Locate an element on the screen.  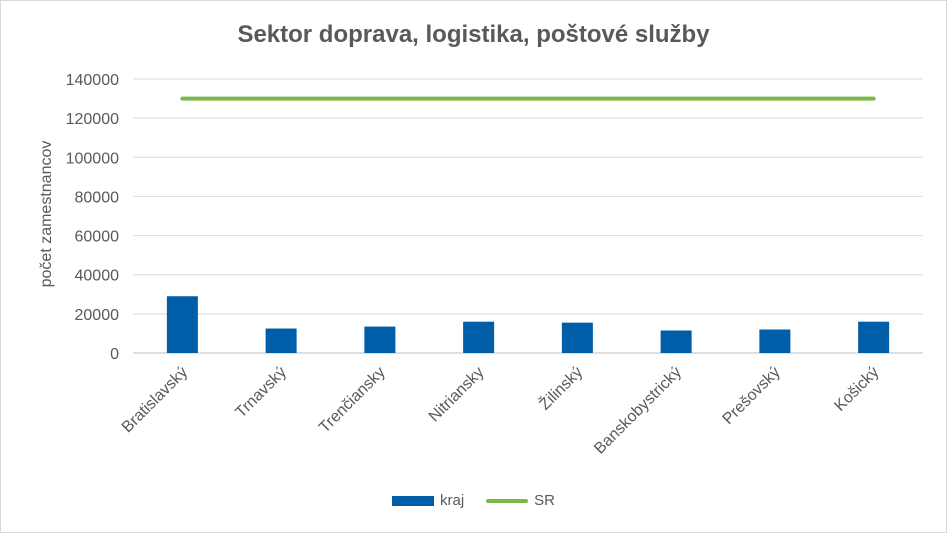
y-tick-label: 140000 is located at coordinates (92, 80).